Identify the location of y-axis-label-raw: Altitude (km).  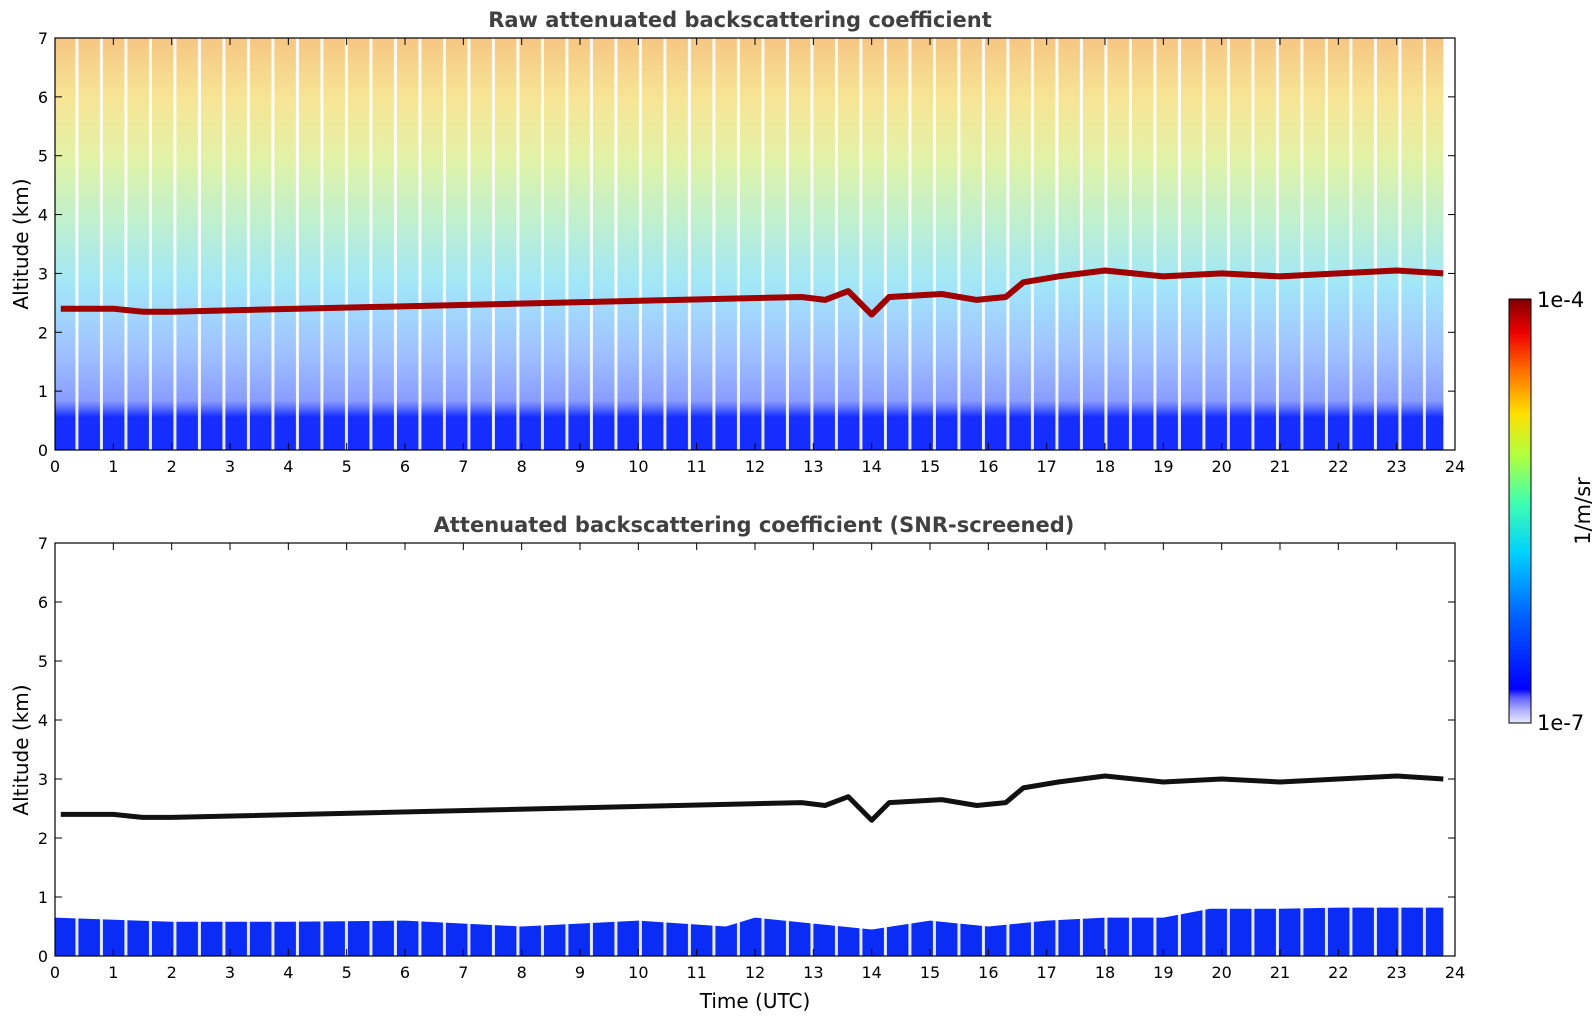
(21, 243).